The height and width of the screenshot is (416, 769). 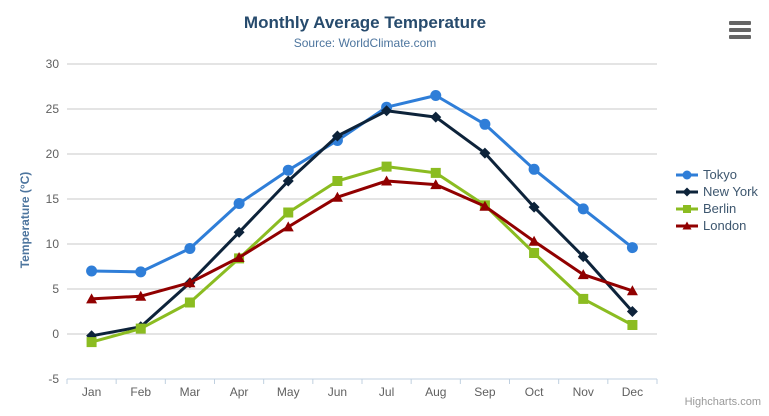 What do you see at coordinates (53, 109) in the screenshot?
I see `y-axis-tick-label: 25` at bounding box center [53, 109].